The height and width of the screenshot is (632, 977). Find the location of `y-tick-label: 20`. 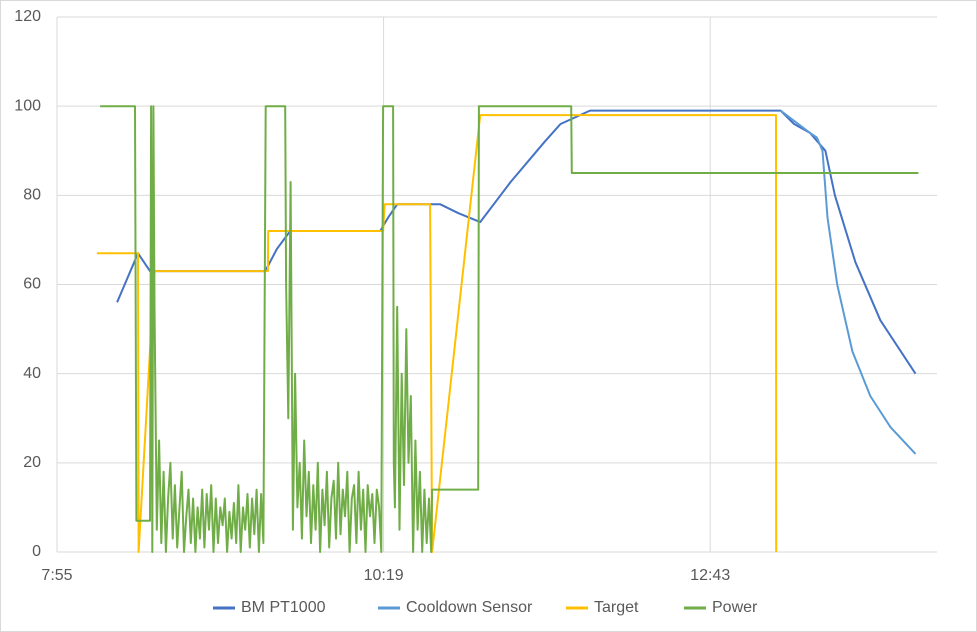

y-tick-label: 20 is located at coordinates (32, 462).